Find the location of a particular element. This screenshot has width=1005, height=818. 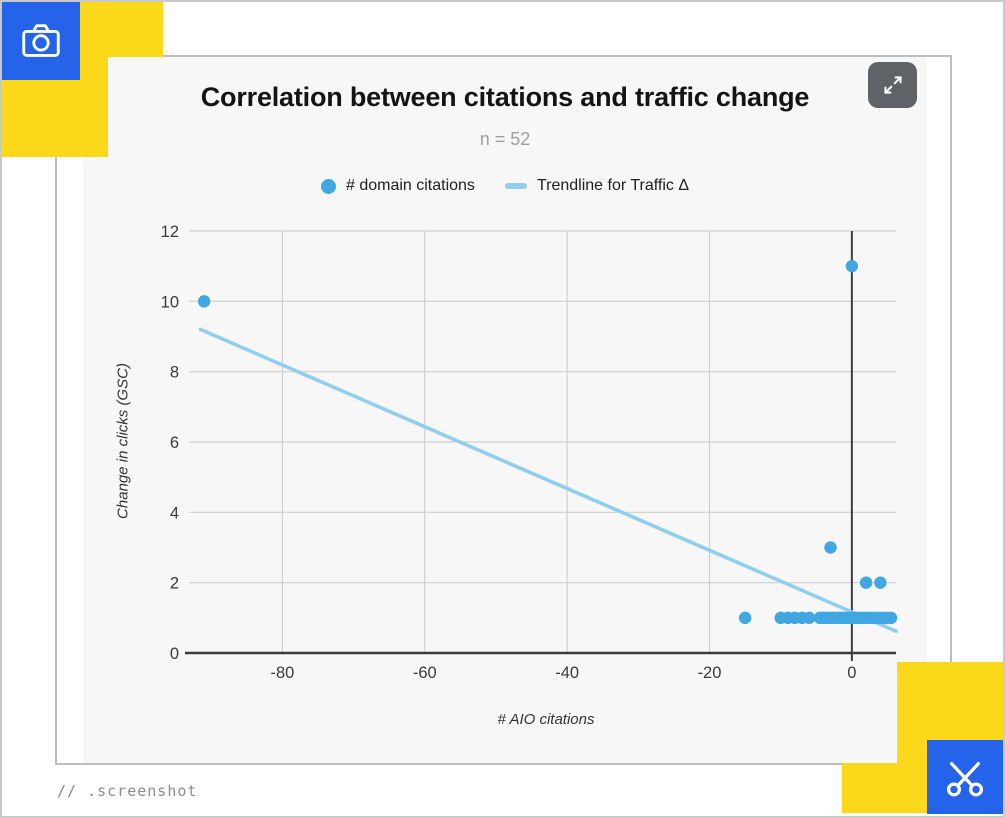

expand-button is located at coordinates (892, 85).